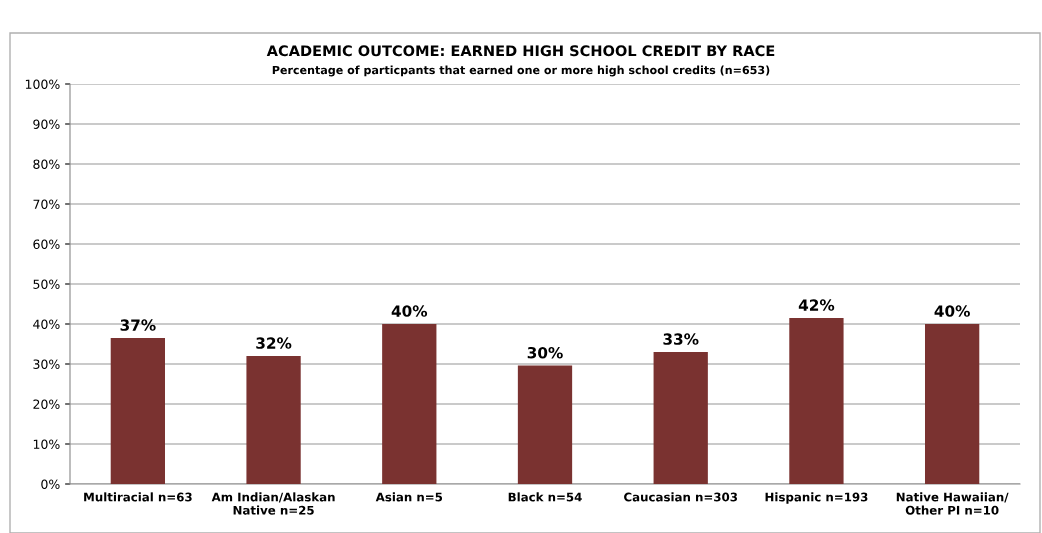 The width and height of the screenshot is (1042, 533). I want to click on data-label: 42%, so click(816, 305).